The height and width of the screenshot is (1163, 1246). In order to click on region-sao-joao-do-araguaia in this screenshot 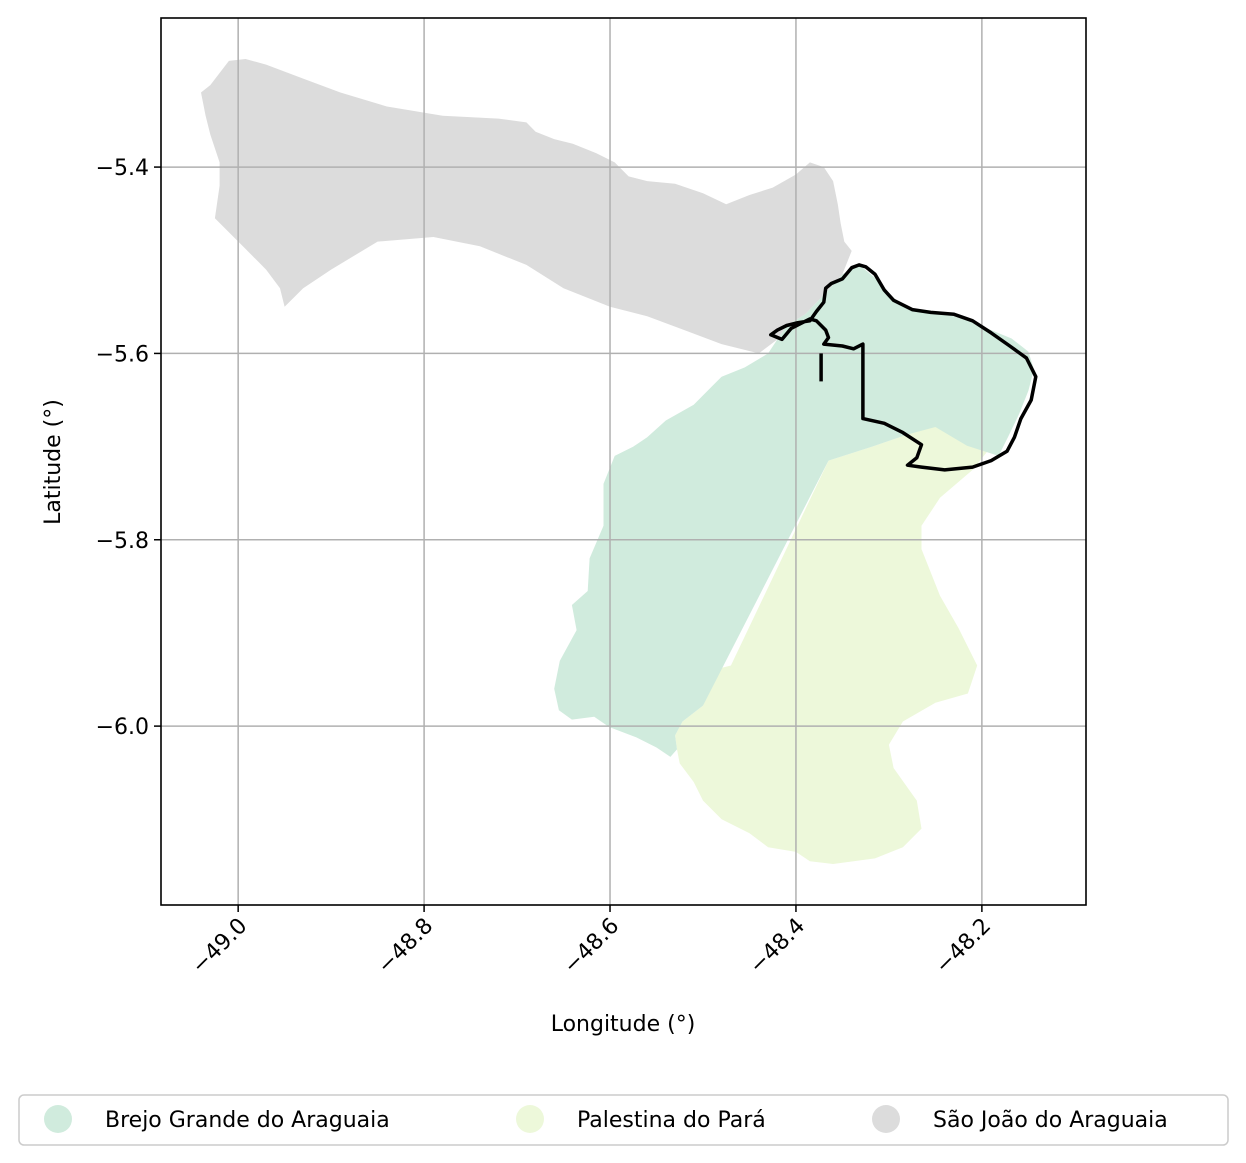, I will do `click(526, 206)`.